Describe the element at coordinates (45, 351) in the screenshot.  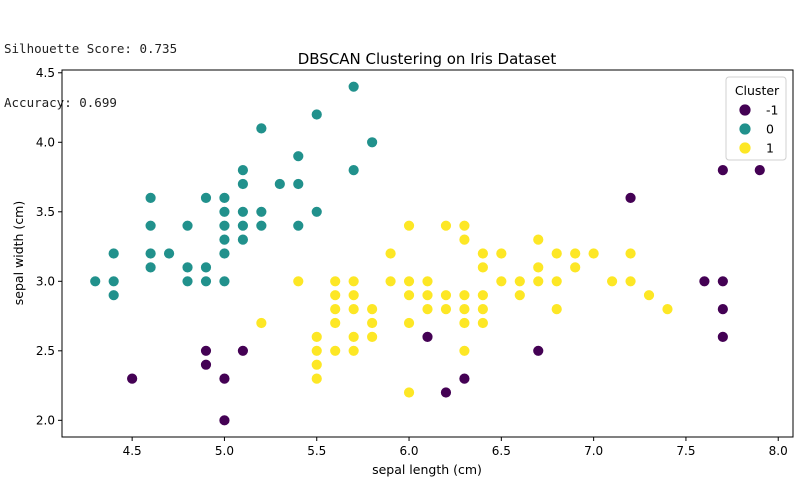
I see `y-tick-label: 2.5` at that location.